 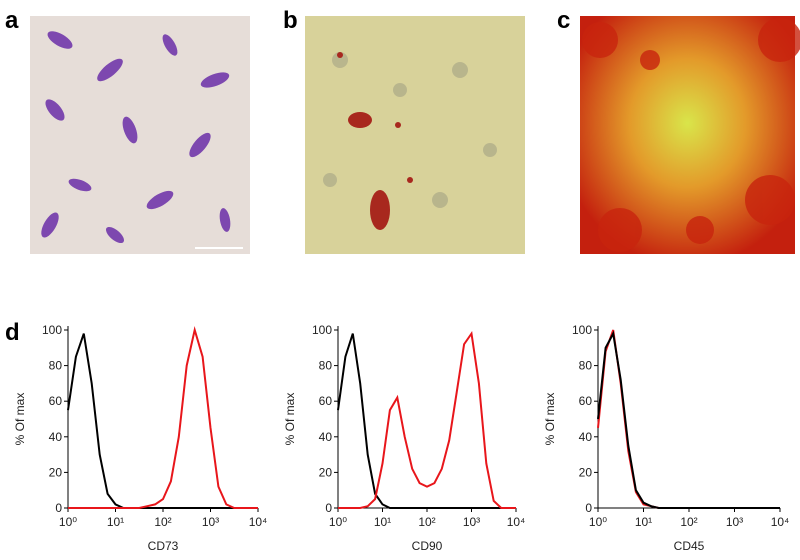 What do you see at coordinates (689, 546) in the screenshot?
I see `x-axis-label: CD45` at bounding box center [689, 546].